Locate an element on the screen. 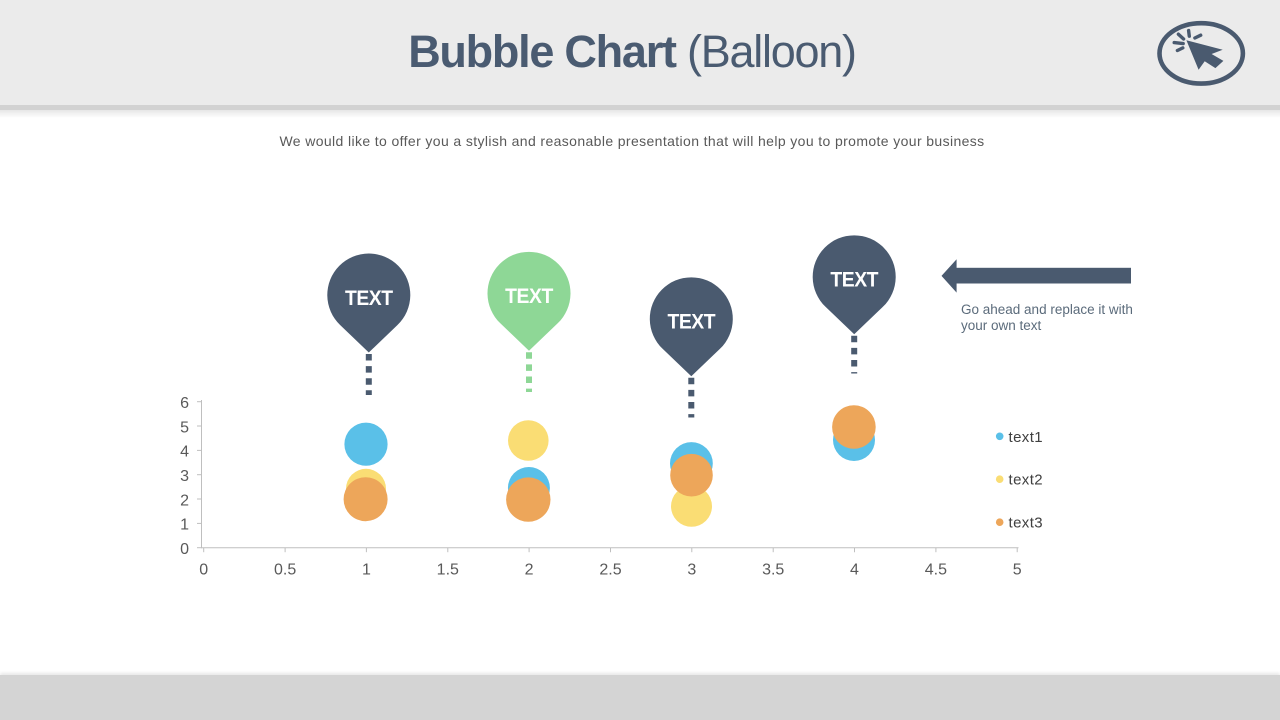 The height and width of the screenshot is (720, 1280). svg-text: 2.5 is located at coordinates (610, 570).